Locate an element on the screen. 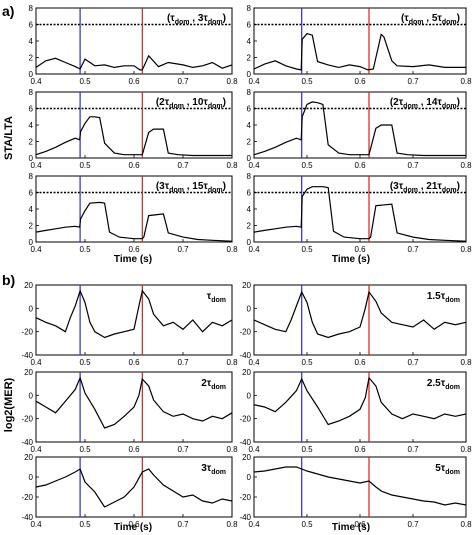 This screenshot has width=474, height=535. panel-b6: 0.4 0.5 0.6 0.7 0.8 -40 -20 0 20 5τdom is located at coordinates (355, 491).